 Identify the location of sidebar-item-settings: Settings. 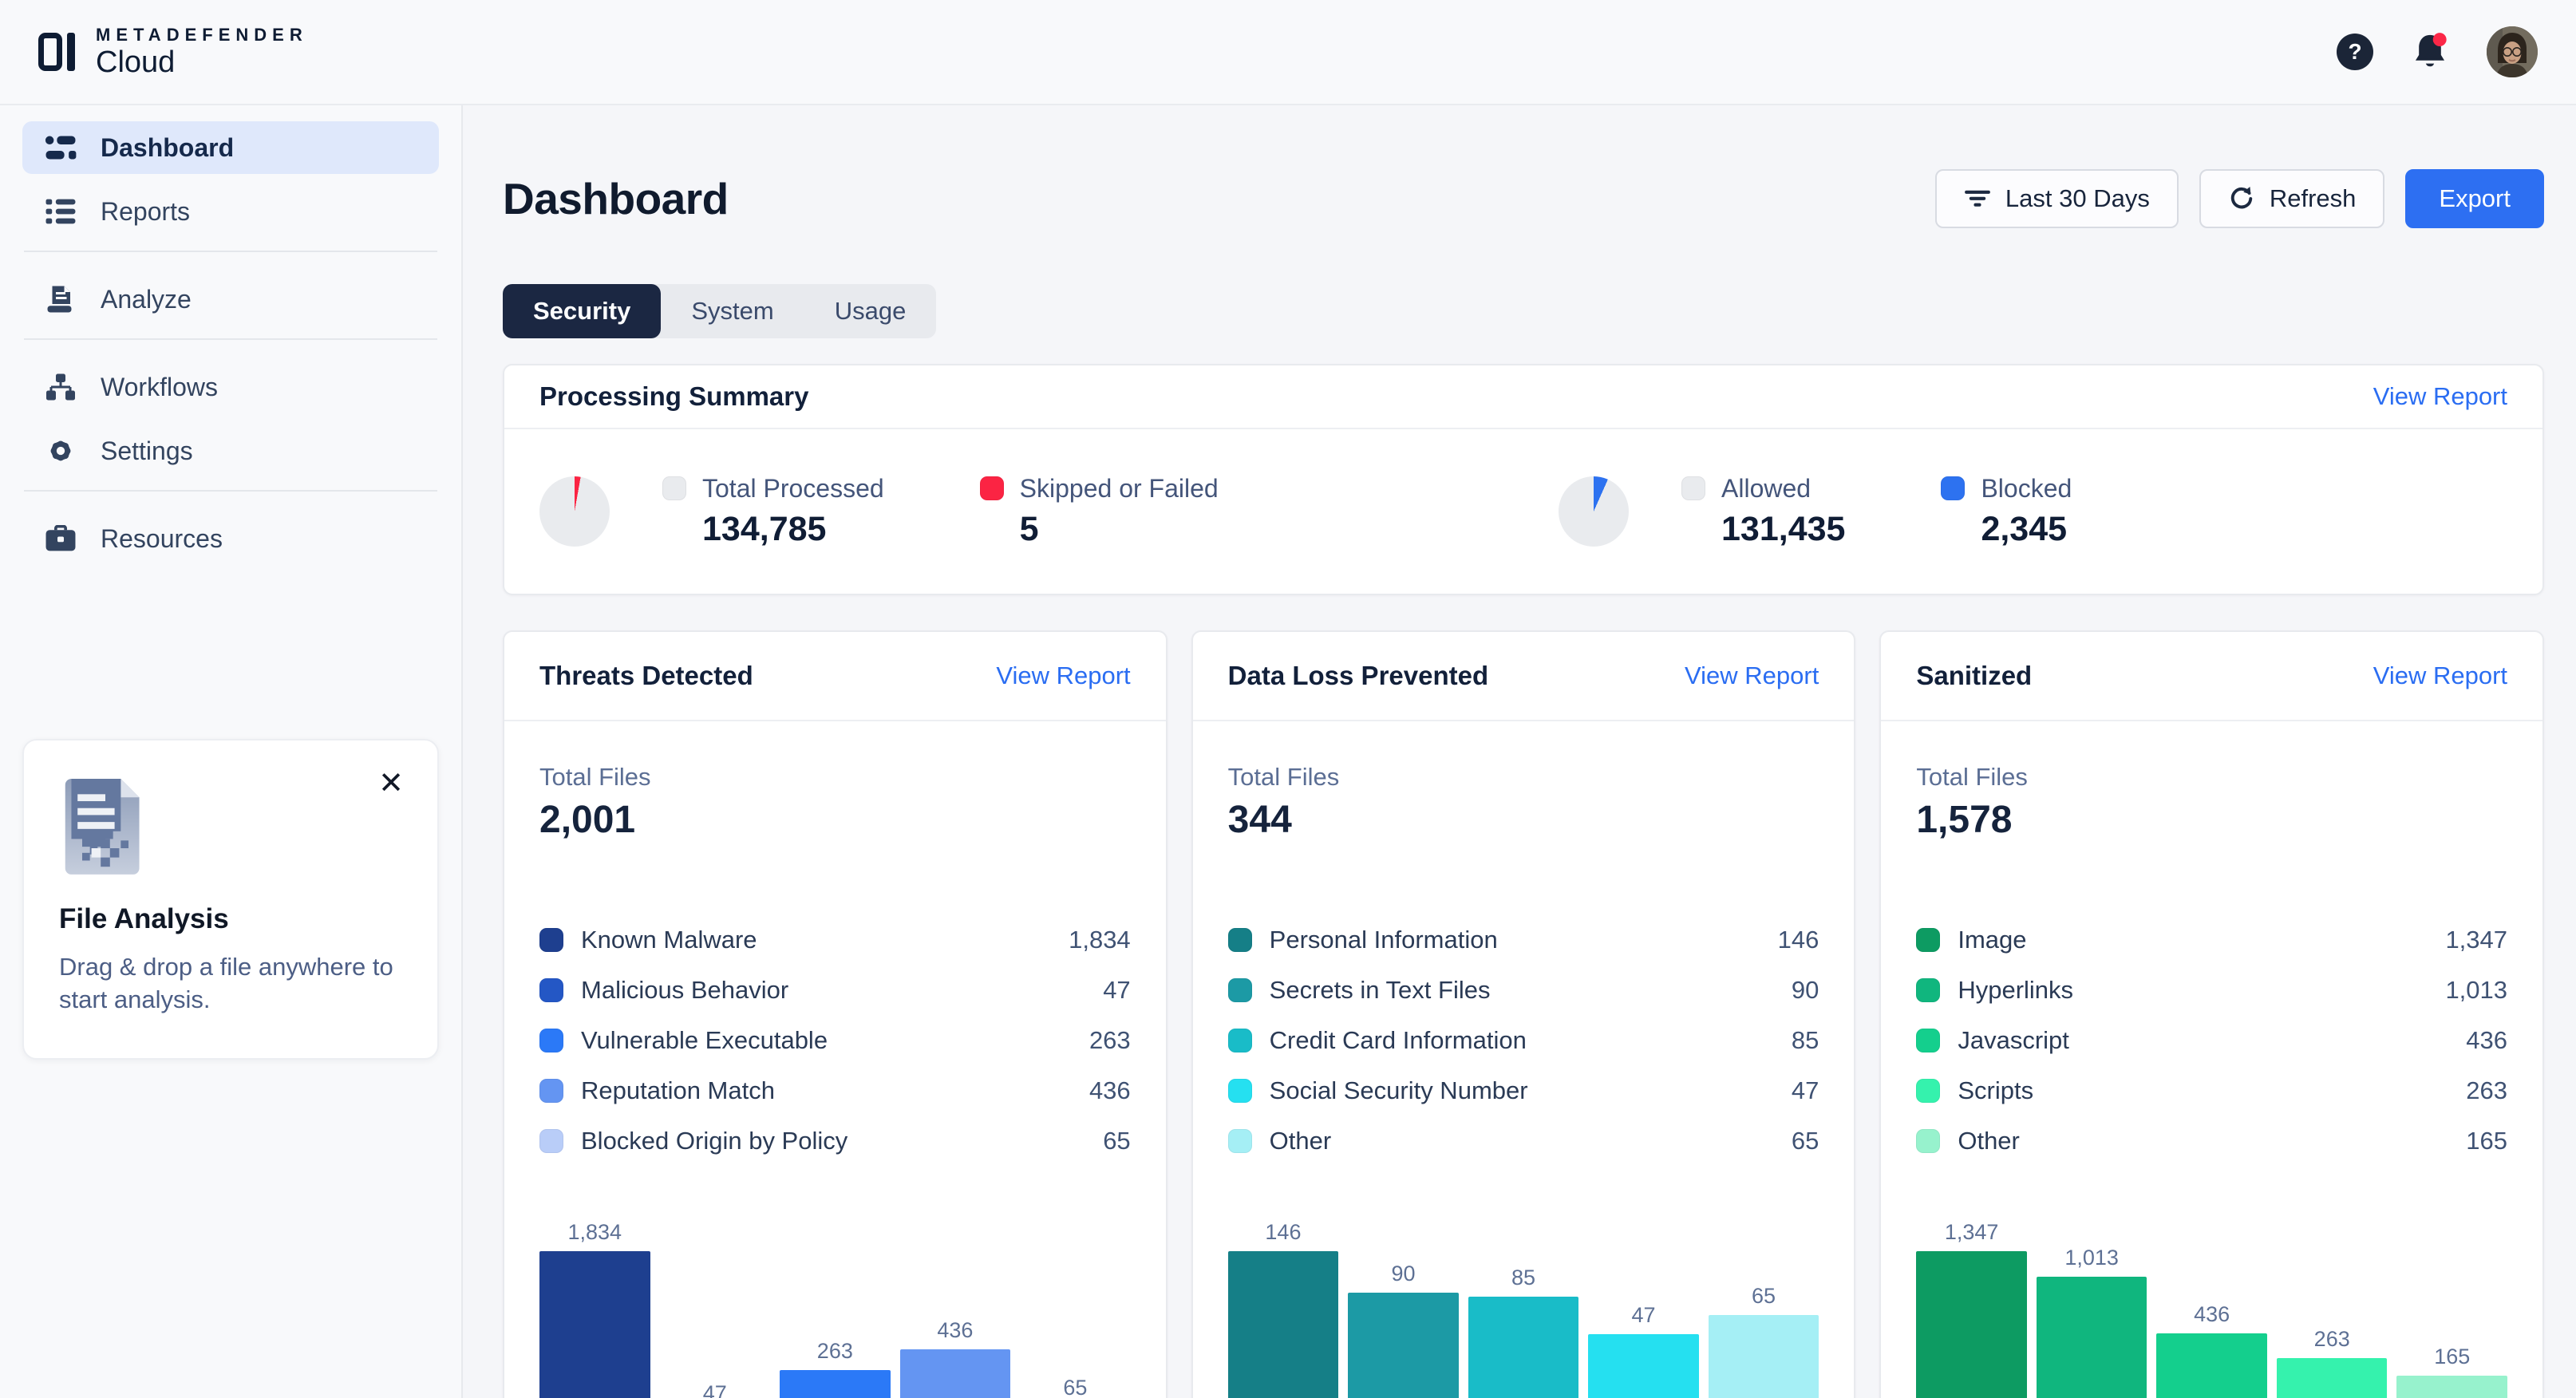
(230, 451).